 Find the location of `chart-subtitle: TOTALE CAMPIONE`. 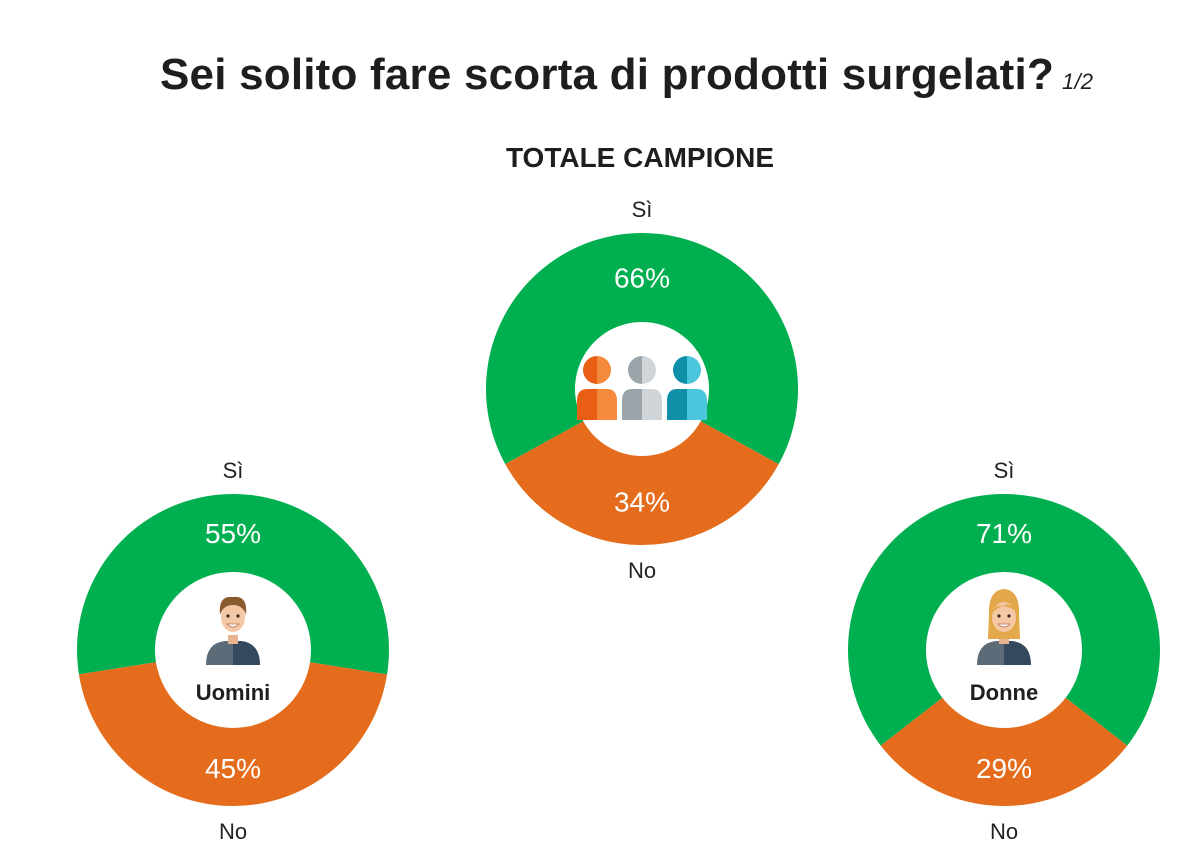

chart-subtitle: TOTALE CAMPIONE is located at coordinates (640, 157).